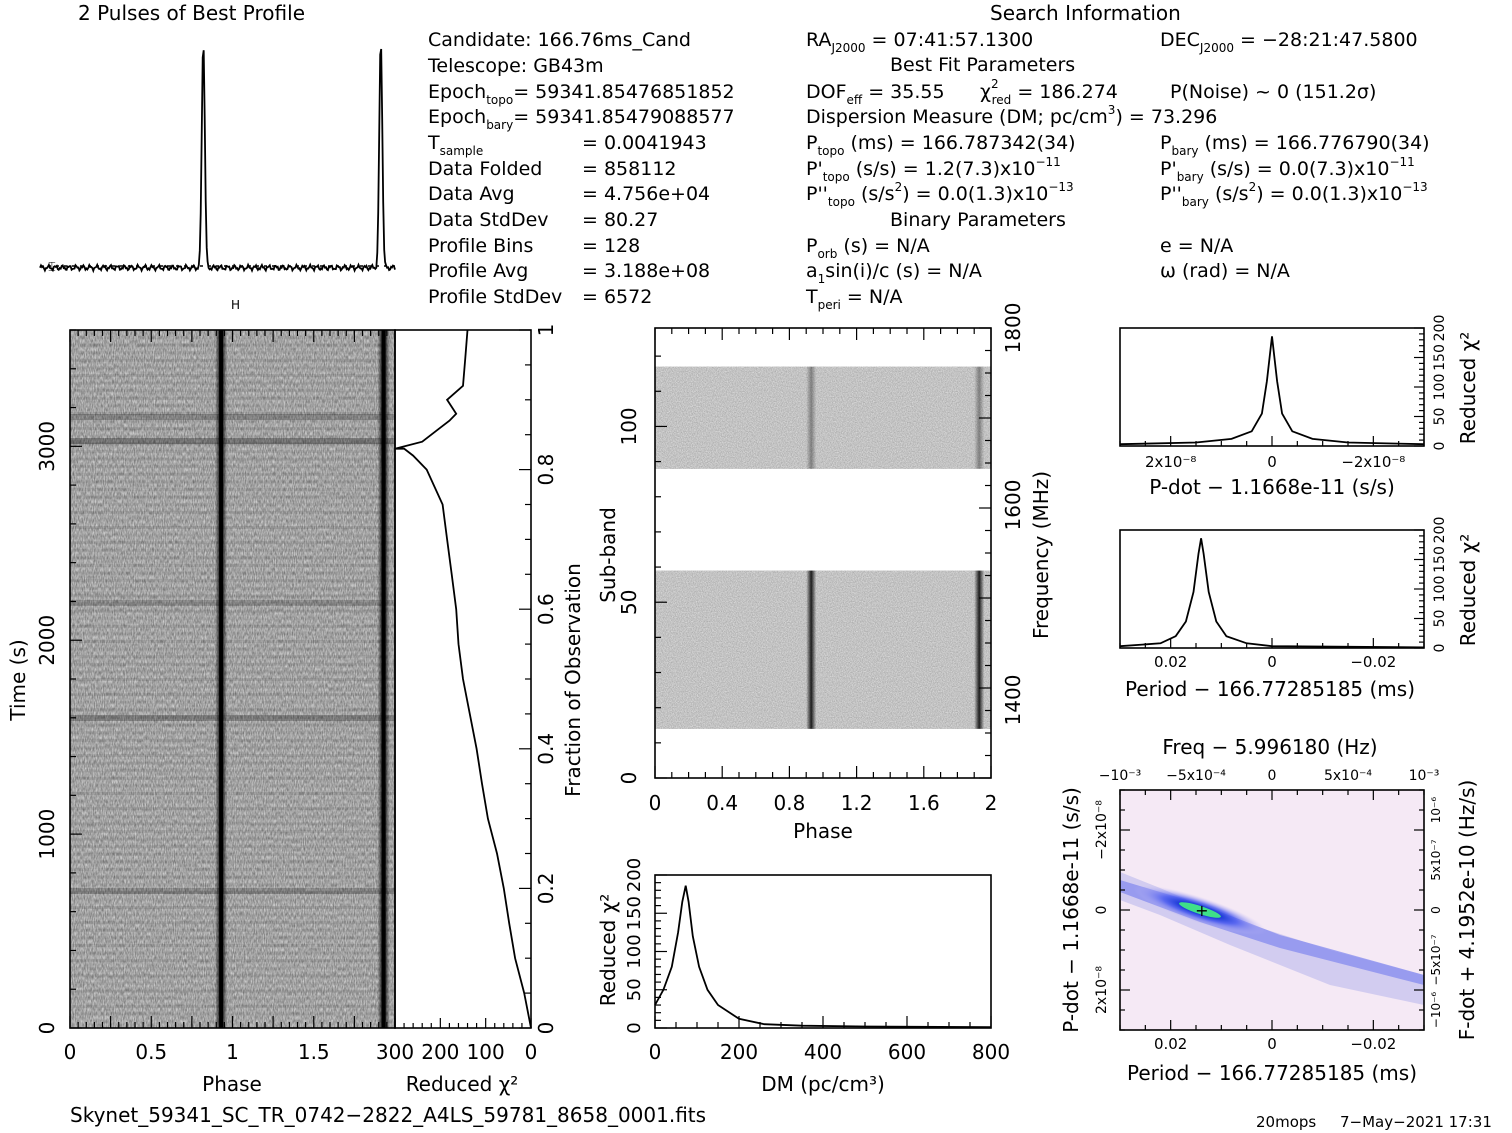 Image resolution: width=1512 pixels, height=1133 pixels. I want to click on telescope-line: Telescope: GB43m, so click(515, 66).